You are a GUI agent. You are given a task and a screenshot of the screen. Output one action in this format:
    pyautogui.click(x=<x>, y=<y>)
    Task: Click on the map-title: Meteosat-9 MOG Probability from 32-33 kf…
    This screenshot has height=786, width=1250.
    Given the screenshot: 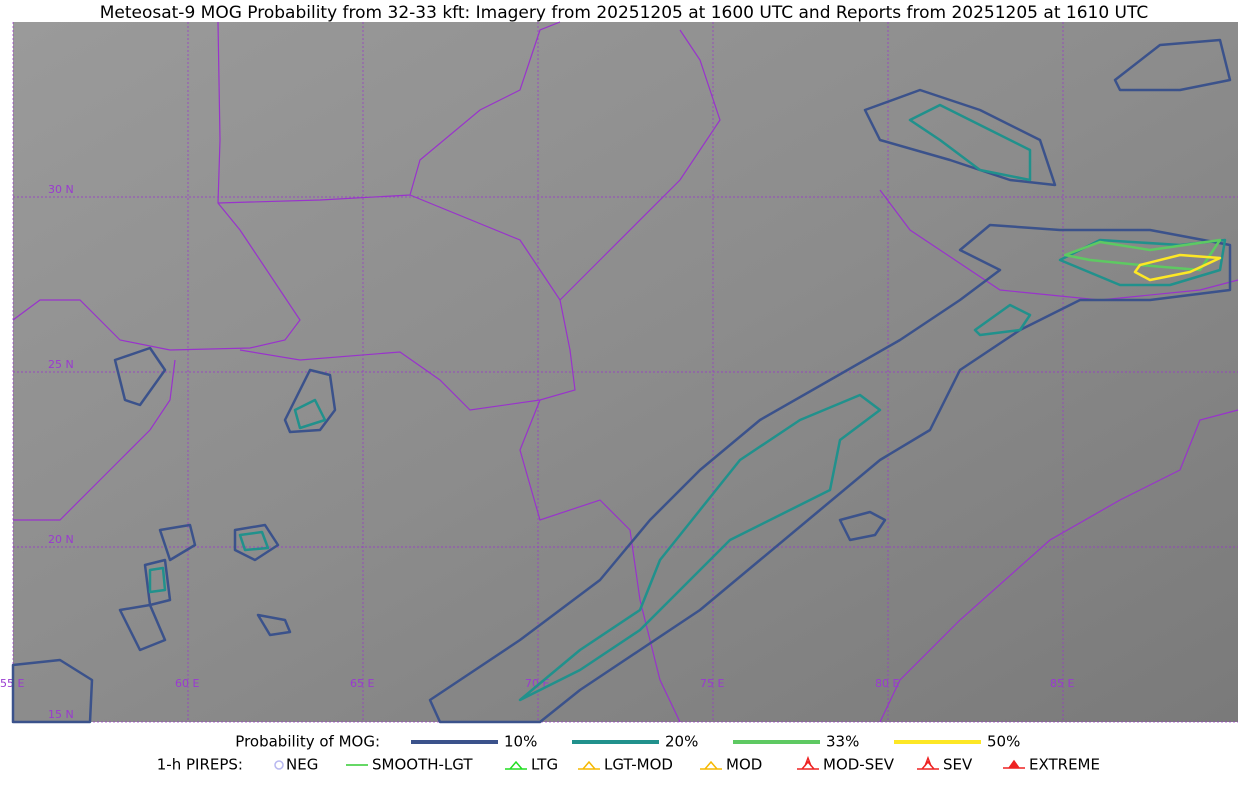 What is the action you would take?
    pyautogui.click(x=624, y=13)
    